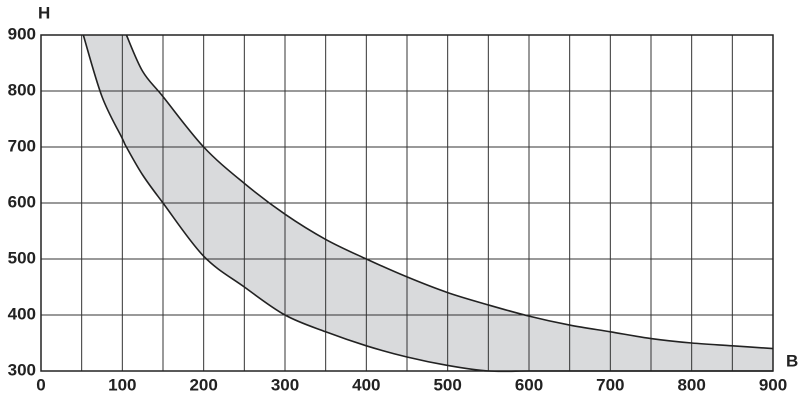  Describe the element at coordinates (22, 257) in the screenshot. I see `y-tick-label: 500` at that location.